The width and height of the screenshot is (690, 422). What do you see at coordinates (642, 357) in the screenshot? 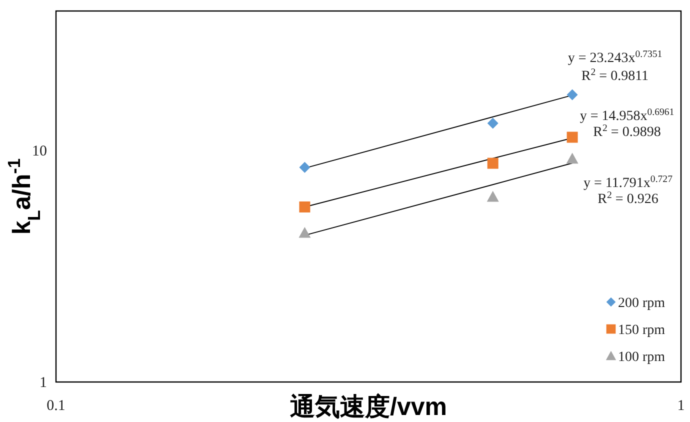
I see `legend-label: 100 rpm` at bounding box center [642, 357].